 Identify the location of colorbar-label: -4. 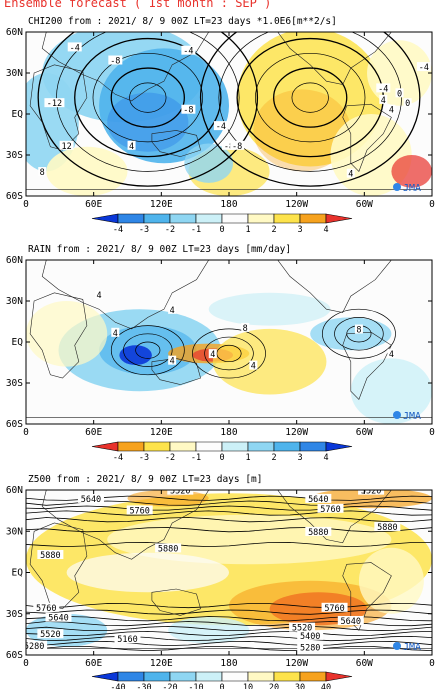
(118, 230).